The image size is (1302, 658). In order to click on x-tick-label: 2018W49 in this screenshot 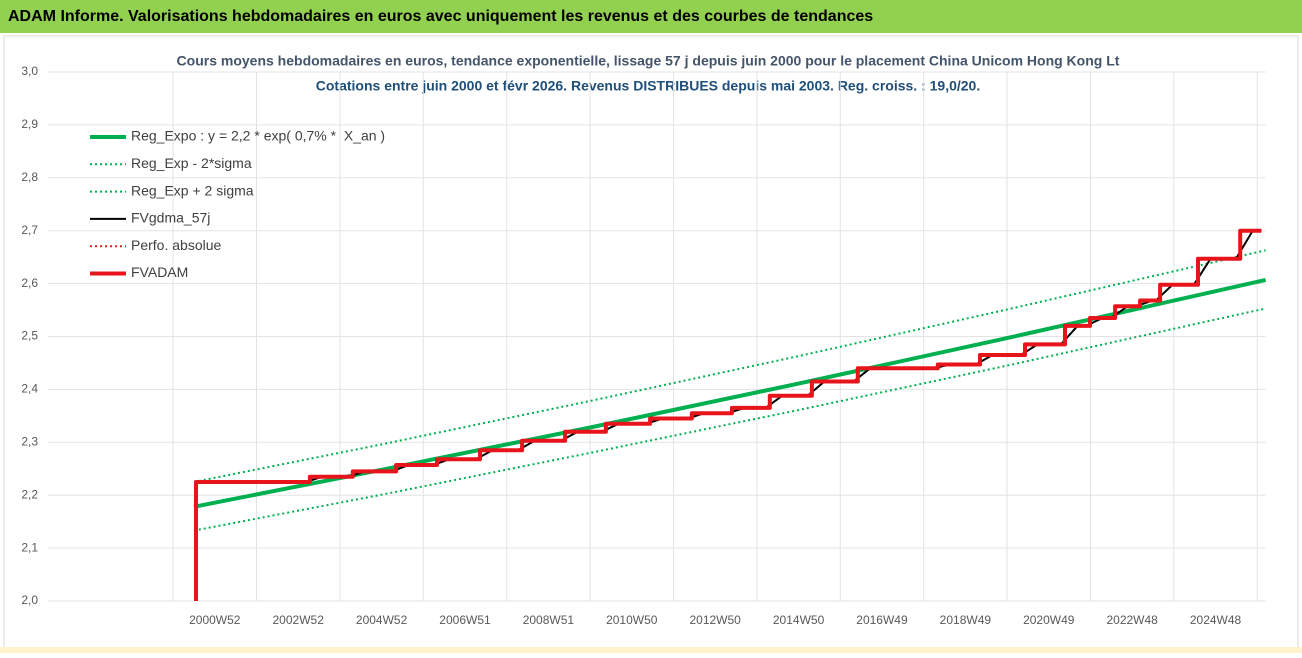, I will do `click(966, 620)`.